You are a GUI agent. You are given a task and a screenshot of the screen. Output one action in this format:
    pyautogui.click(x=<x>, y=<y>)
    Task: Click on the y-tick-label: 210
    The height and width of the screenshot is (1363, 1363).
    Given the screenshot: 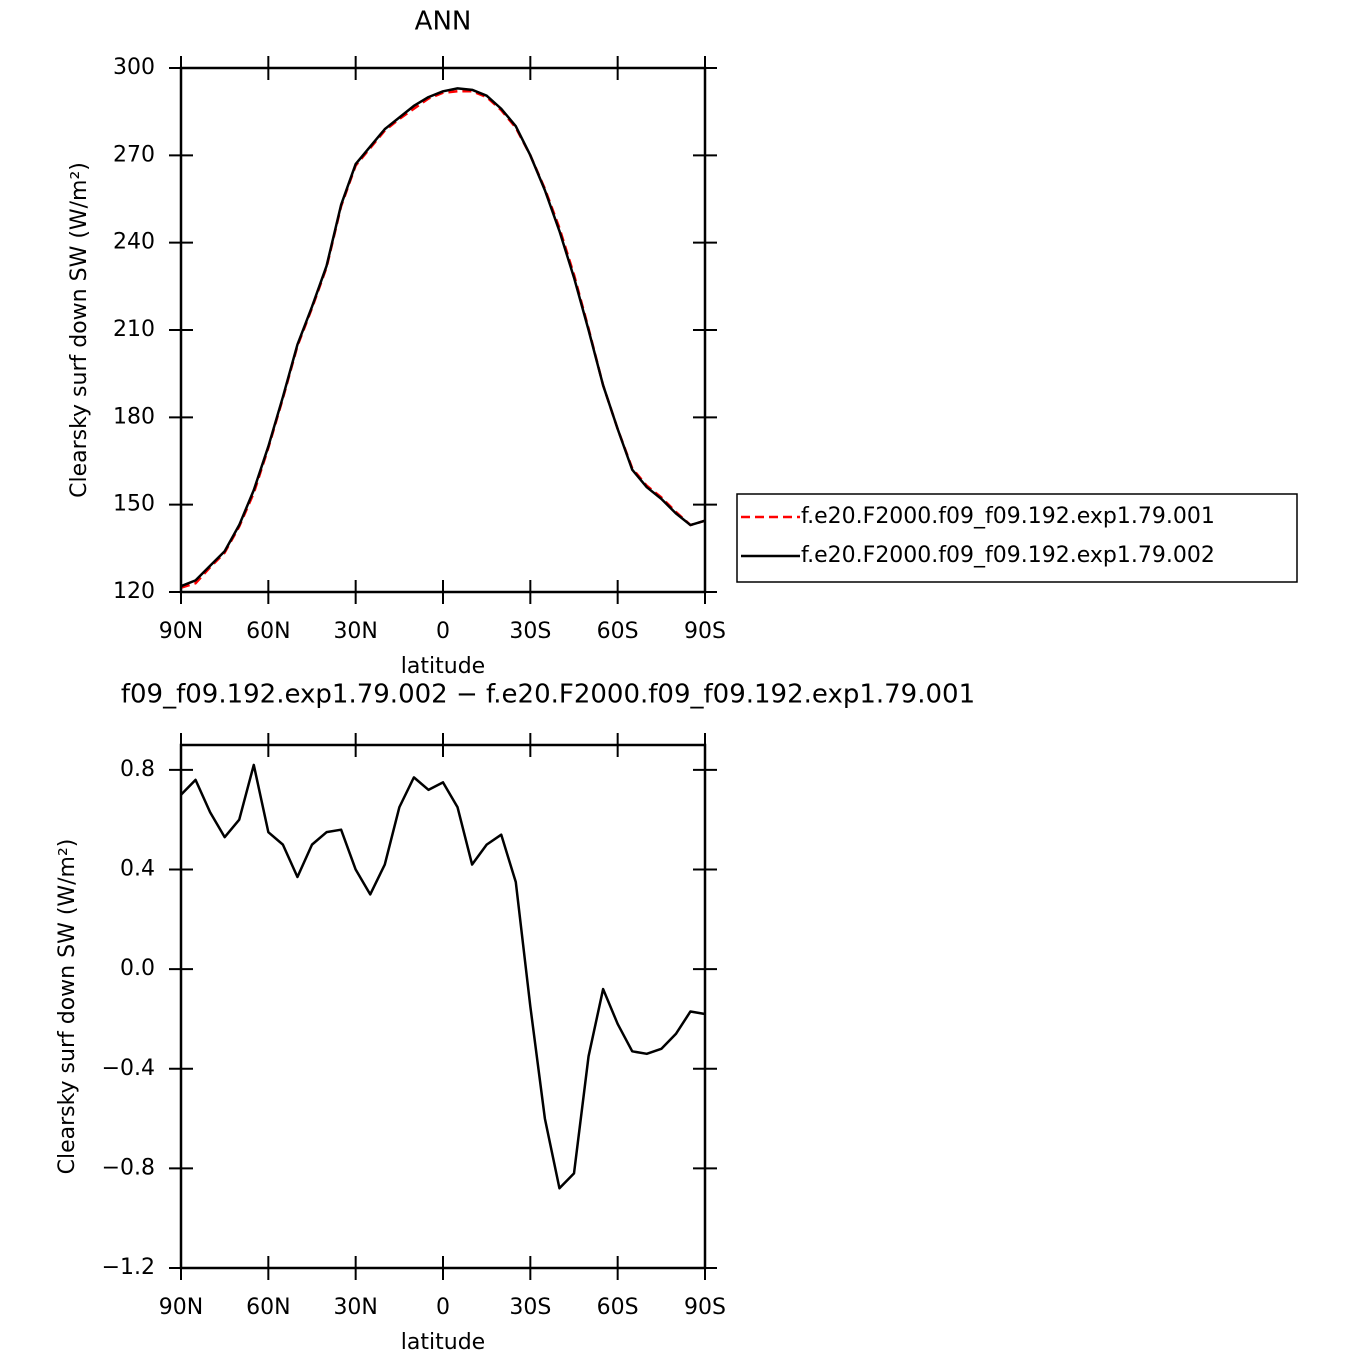 What is the action you would take?
    pyautogui.click(x=134, y=329)
    